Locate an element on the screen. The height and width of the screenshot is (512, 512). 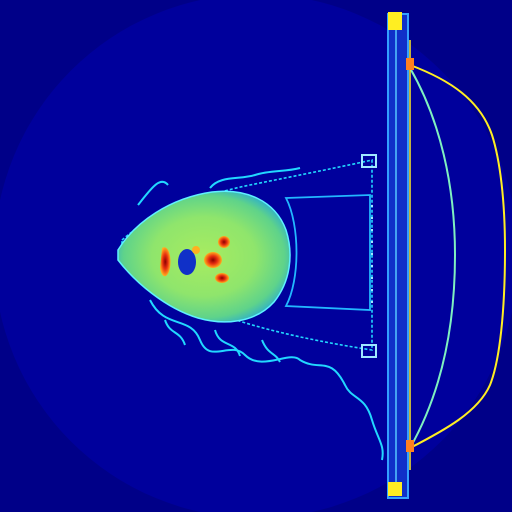
airway is located at coordinates (187, 262).